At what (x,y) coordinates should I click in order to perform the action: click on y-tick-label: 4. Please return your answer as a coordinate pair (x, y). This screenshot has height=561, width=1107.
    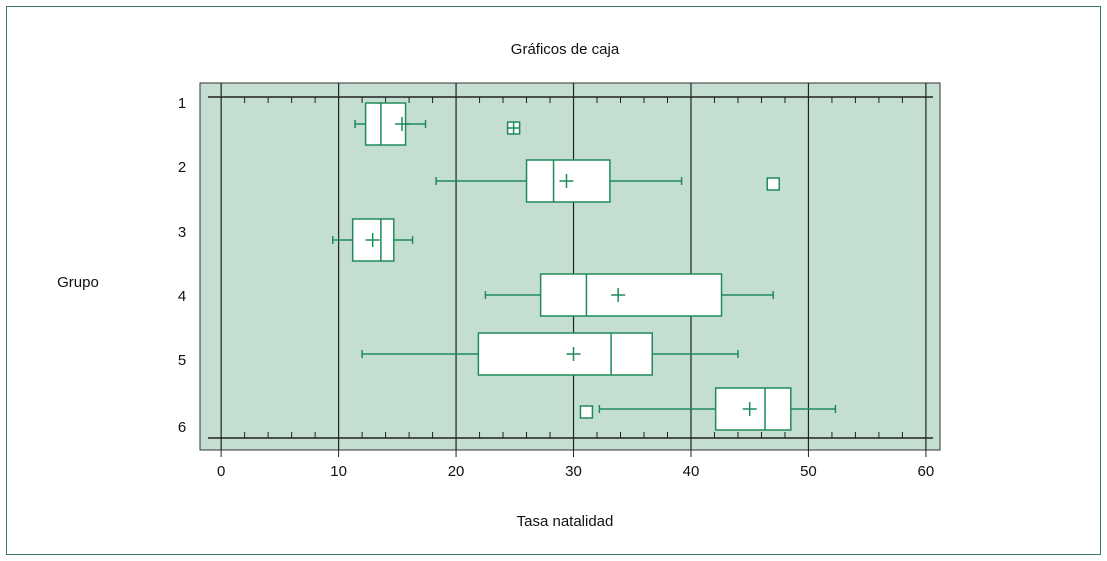
    Looking at the image, I should click on (182, 296).